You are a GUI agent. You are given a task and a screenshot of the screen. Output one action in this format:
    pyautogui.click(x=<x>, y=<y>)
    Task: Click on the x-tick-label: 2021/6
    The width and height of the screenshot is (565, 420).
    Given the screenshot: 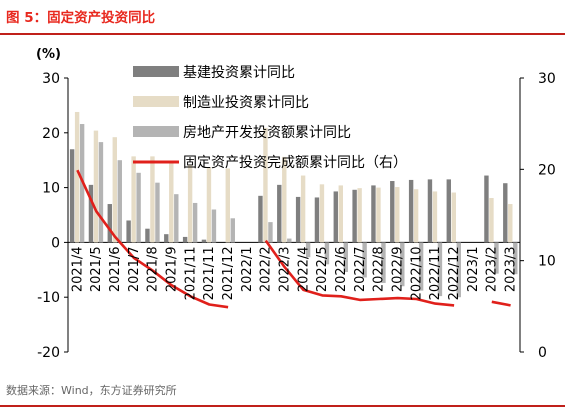 What is the action you would take?
    pyautogui.click(x=115, y=269)
    